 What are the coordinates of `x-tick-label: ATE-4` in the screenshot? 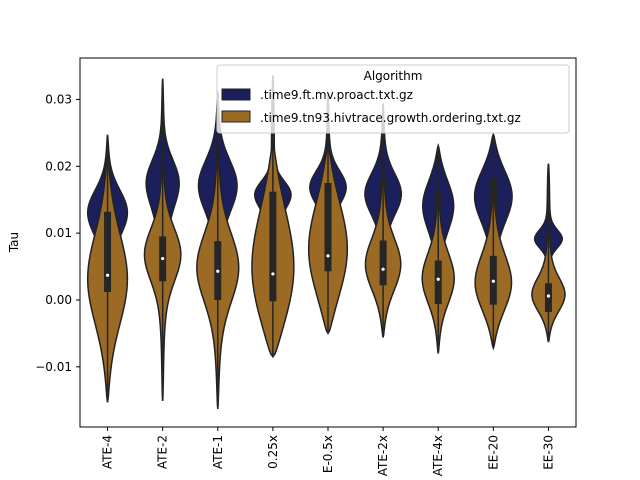 It's located at (108, 452).